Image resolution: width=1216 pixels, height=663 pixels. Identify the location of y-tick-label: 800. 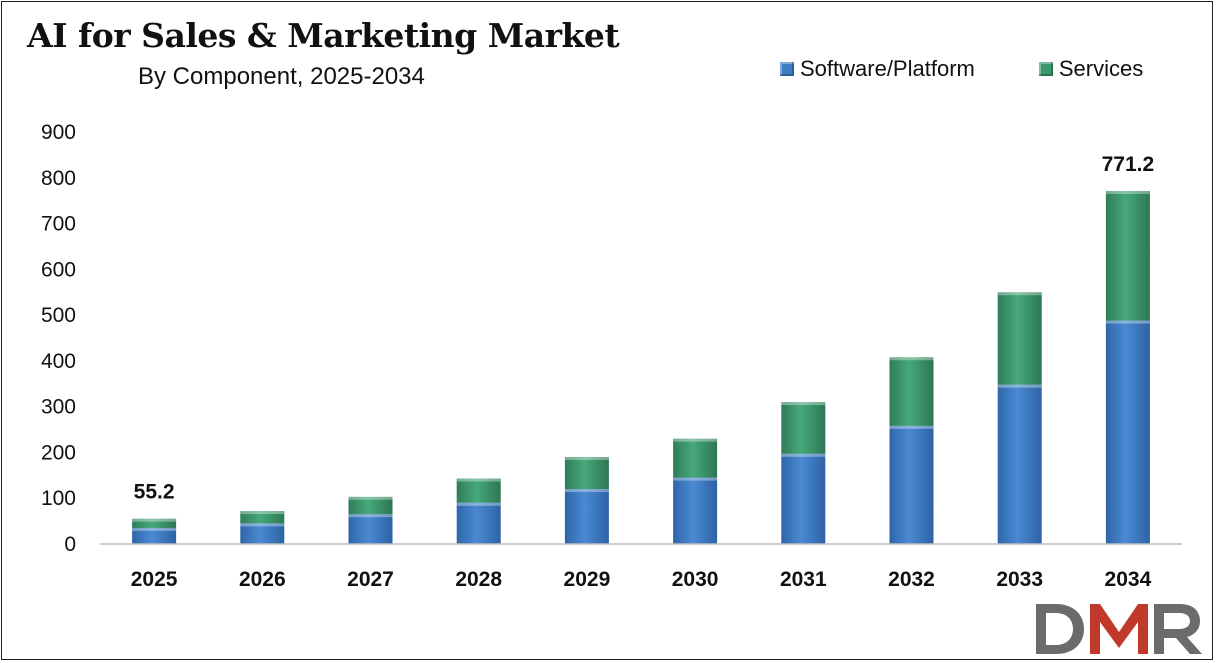
(58, 178).